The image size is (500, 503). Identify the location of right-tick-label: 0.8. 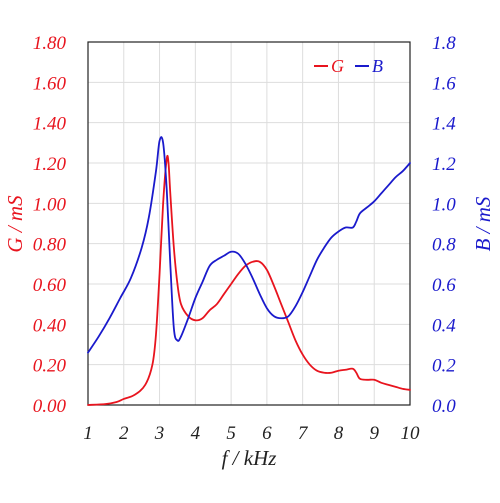
(444, 245).